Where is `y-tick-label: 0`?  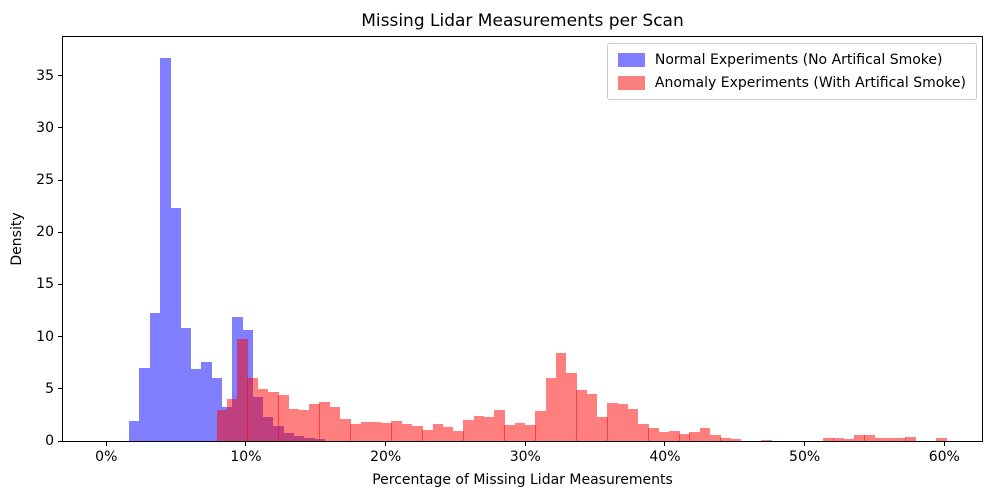
y-tick-label: 0 is located at coordinates (49, 441).